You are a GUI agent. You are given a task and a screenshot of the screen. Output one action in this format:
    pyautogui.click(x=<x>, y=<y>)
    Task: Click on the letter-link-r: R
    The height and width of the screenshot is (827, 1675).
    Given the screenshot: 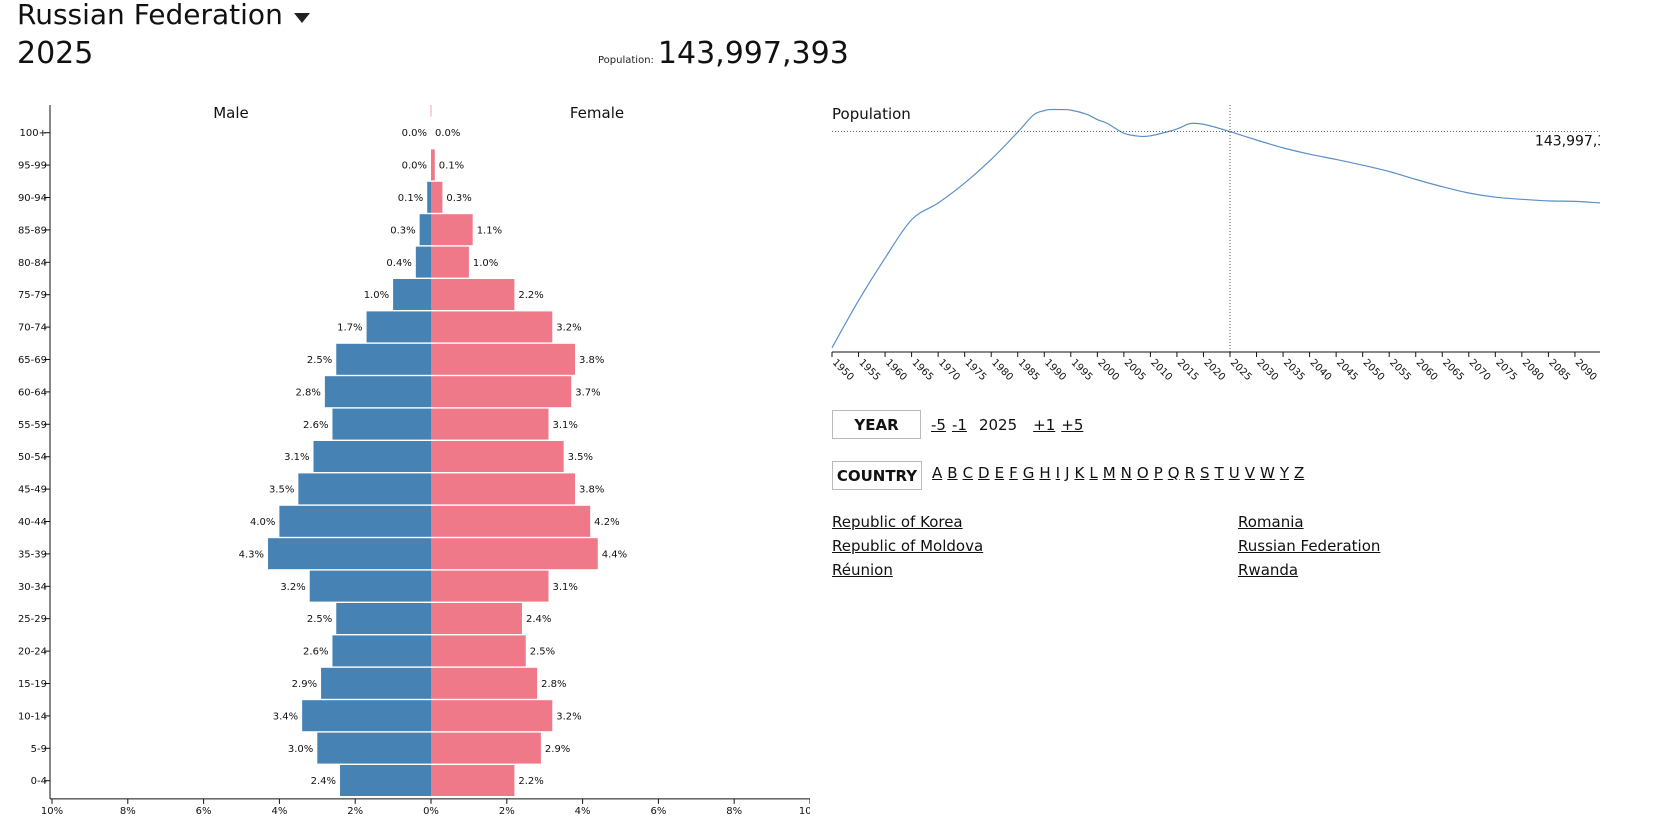 What is the action you would take?
    pyautogui.click(x=1190, y=472)
    